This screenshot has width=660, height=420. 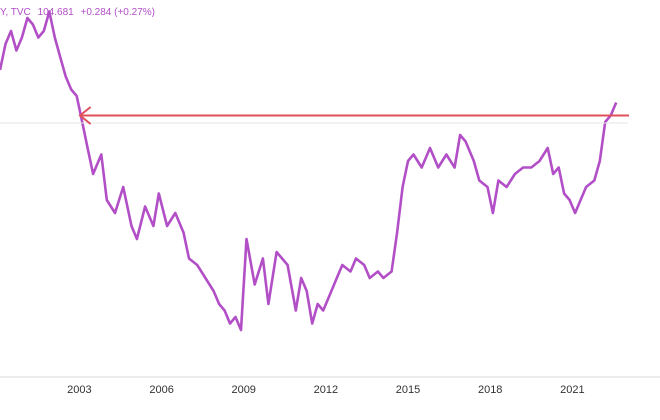 I want to click on x-axis-ticks: 2003 2006 2009 2012 2015 2018 2021, so click(x=325, y=390).